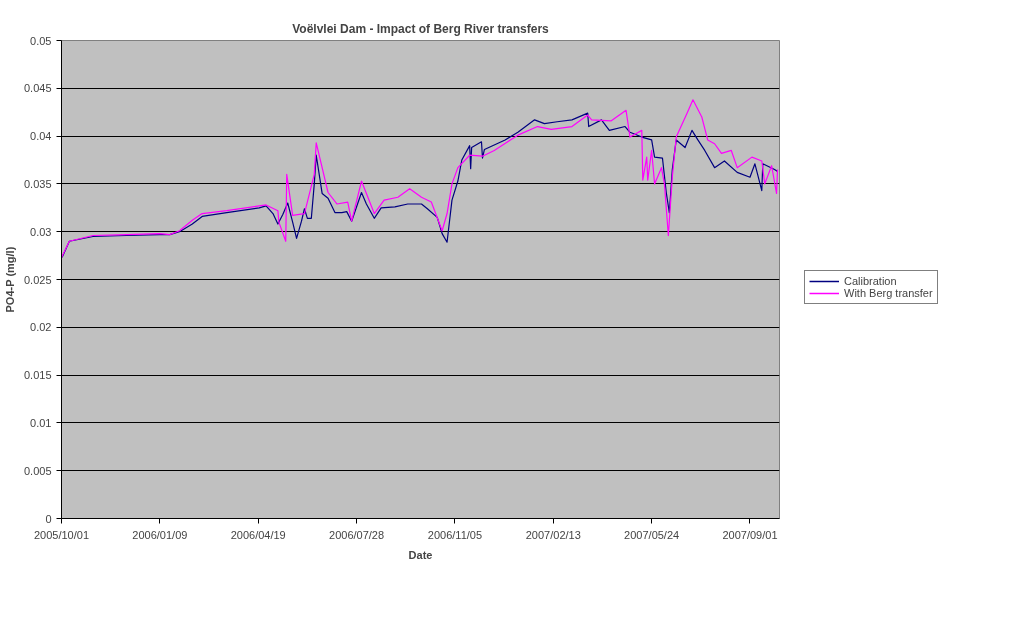 The height and width of the screenshot is (640, 1021). Describe the element at coordinates (553, 534) in the screenshot. I see `x-tick-label: 2007/02/13` at that location.